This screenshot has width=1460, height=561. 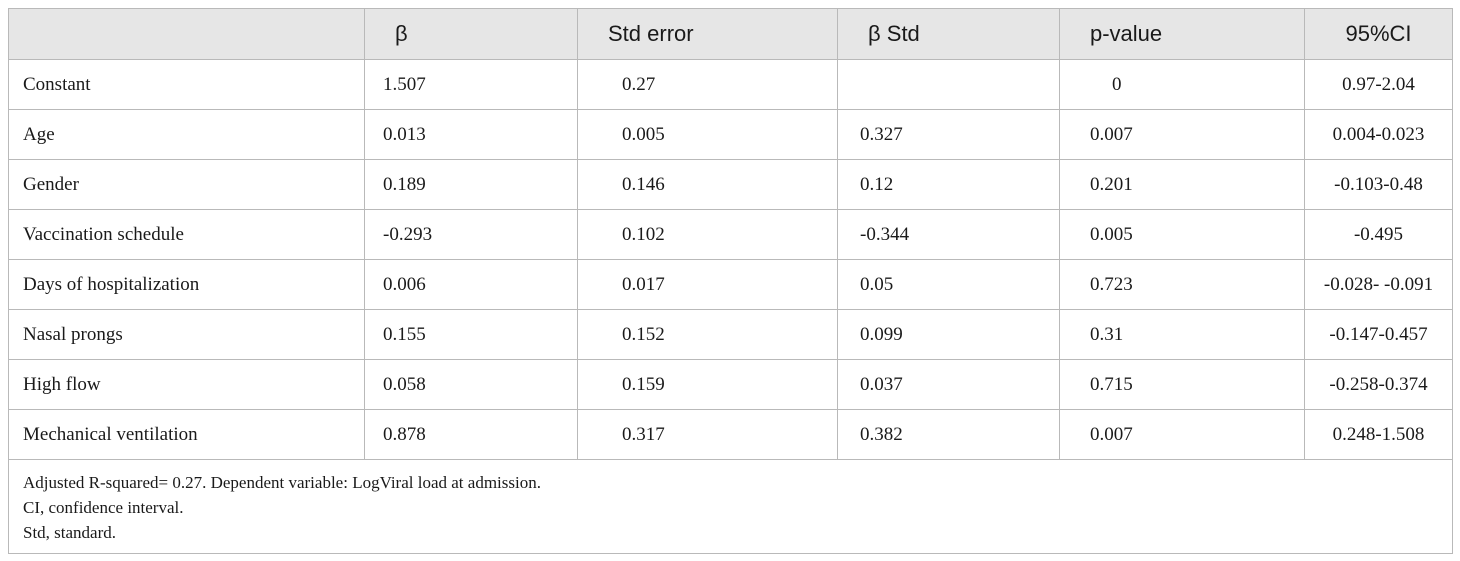 What do you see at coordinates (707, 434) in the screenshot?
I see `cell-std-error: 0.317` at bounding box center [707, 434].